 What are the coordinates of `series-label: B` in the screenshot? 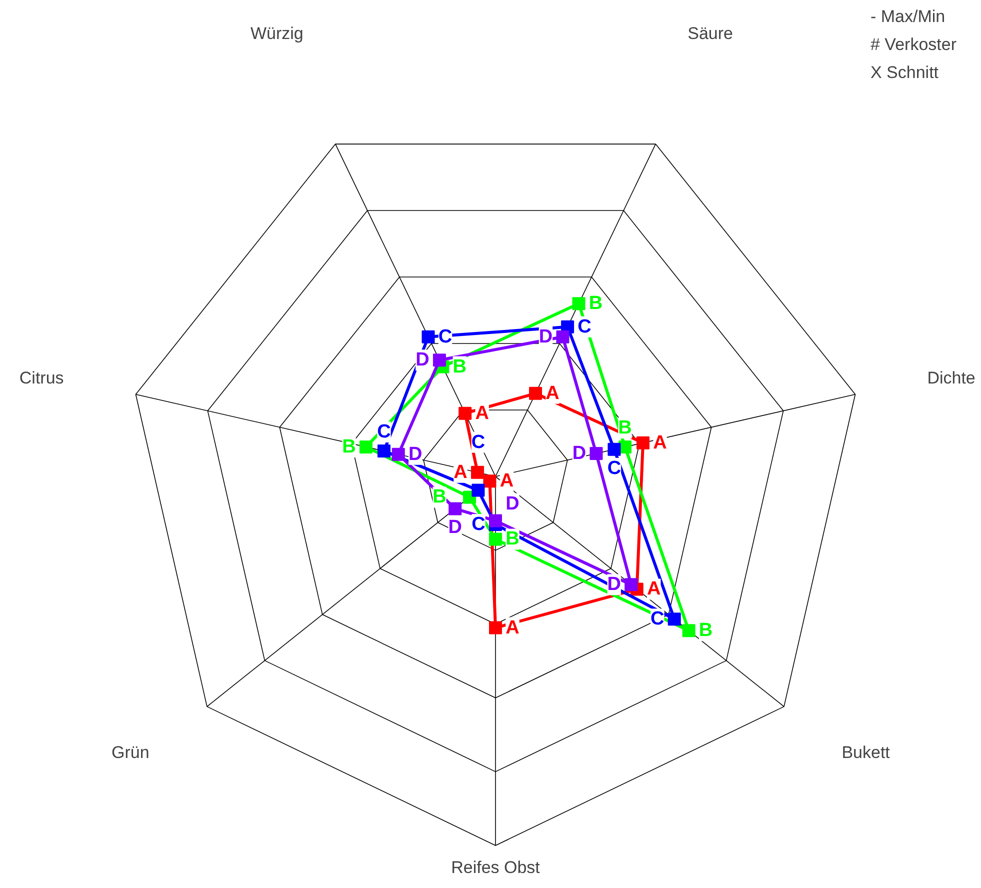 It's located at (459, 367).